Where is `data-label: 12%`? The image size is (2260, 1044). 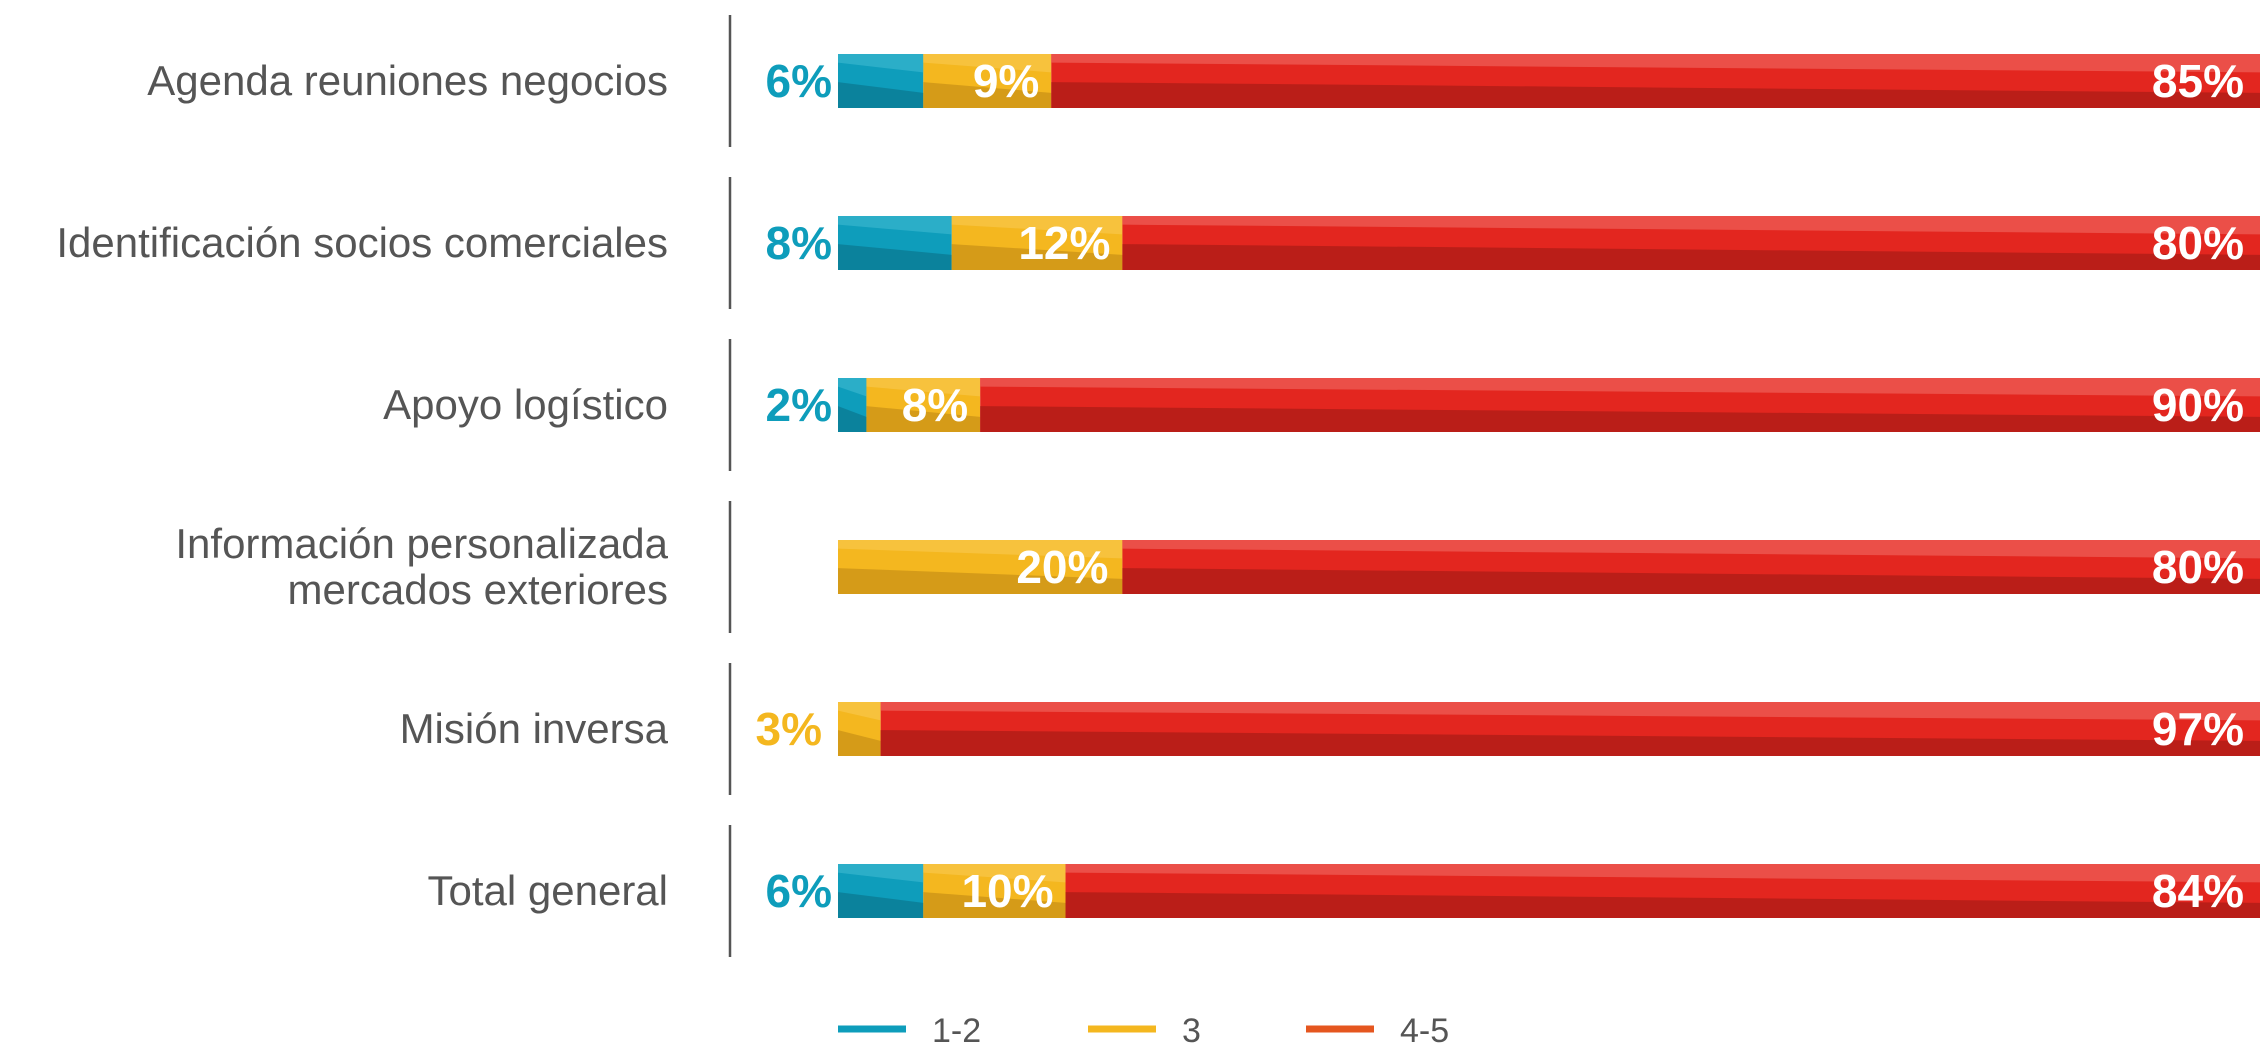 data-label: 12% is located at coordinates (1064, 243).